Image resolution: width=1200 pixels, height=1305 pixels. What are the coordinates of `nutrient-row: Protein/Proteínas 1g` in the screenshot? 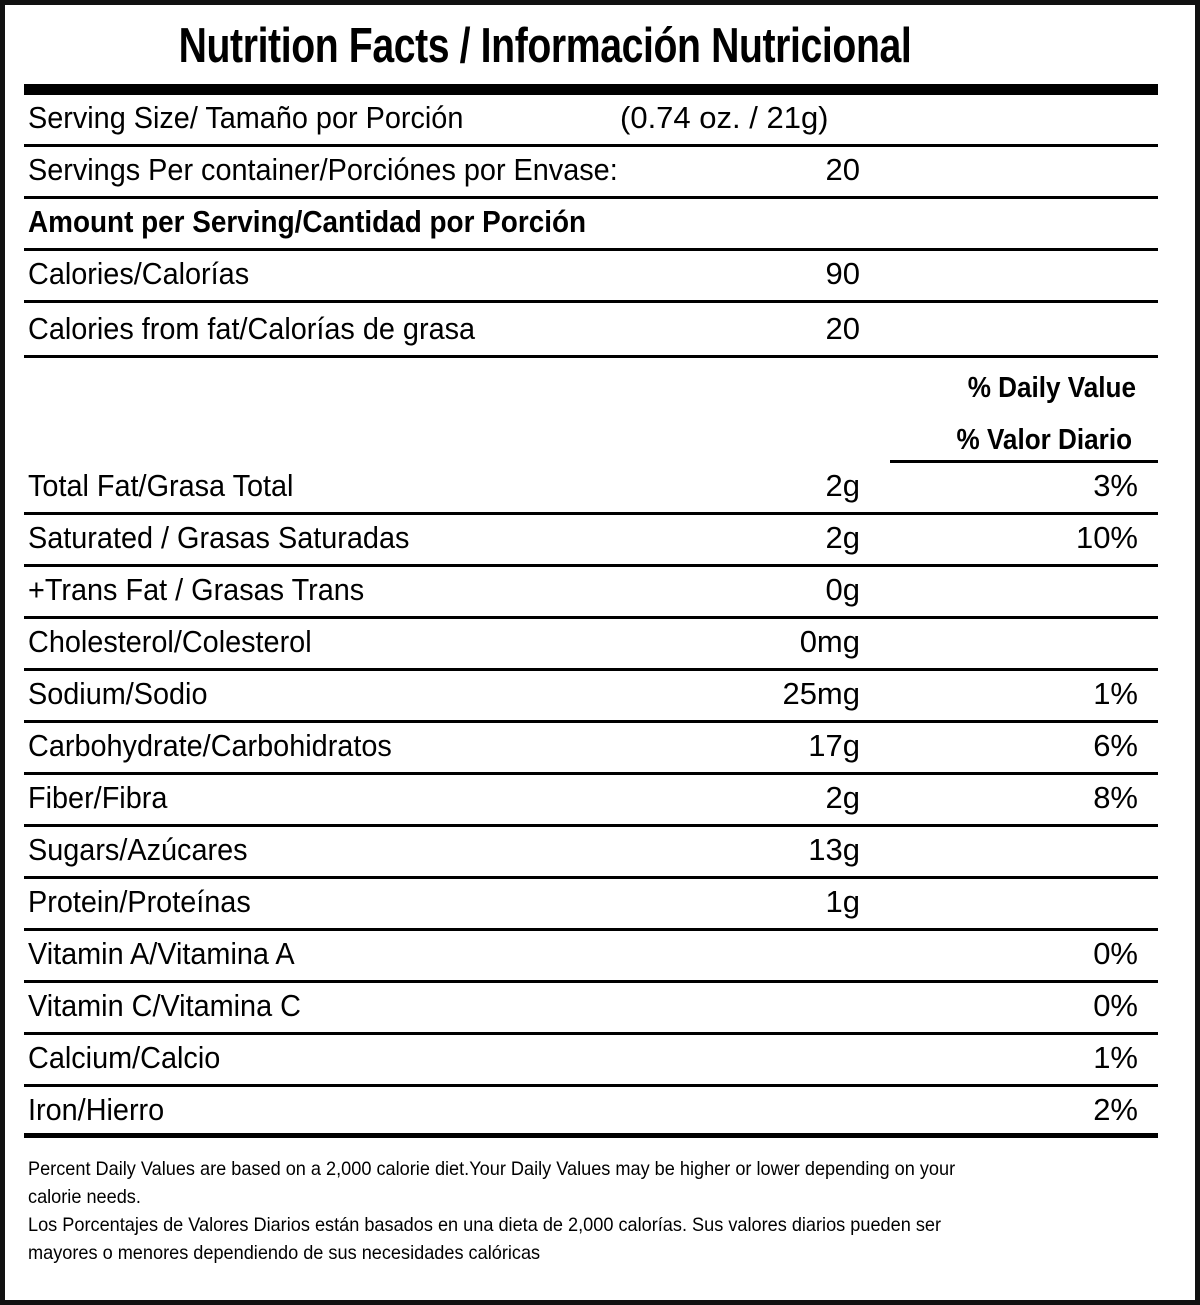 It's located at (591, 905).